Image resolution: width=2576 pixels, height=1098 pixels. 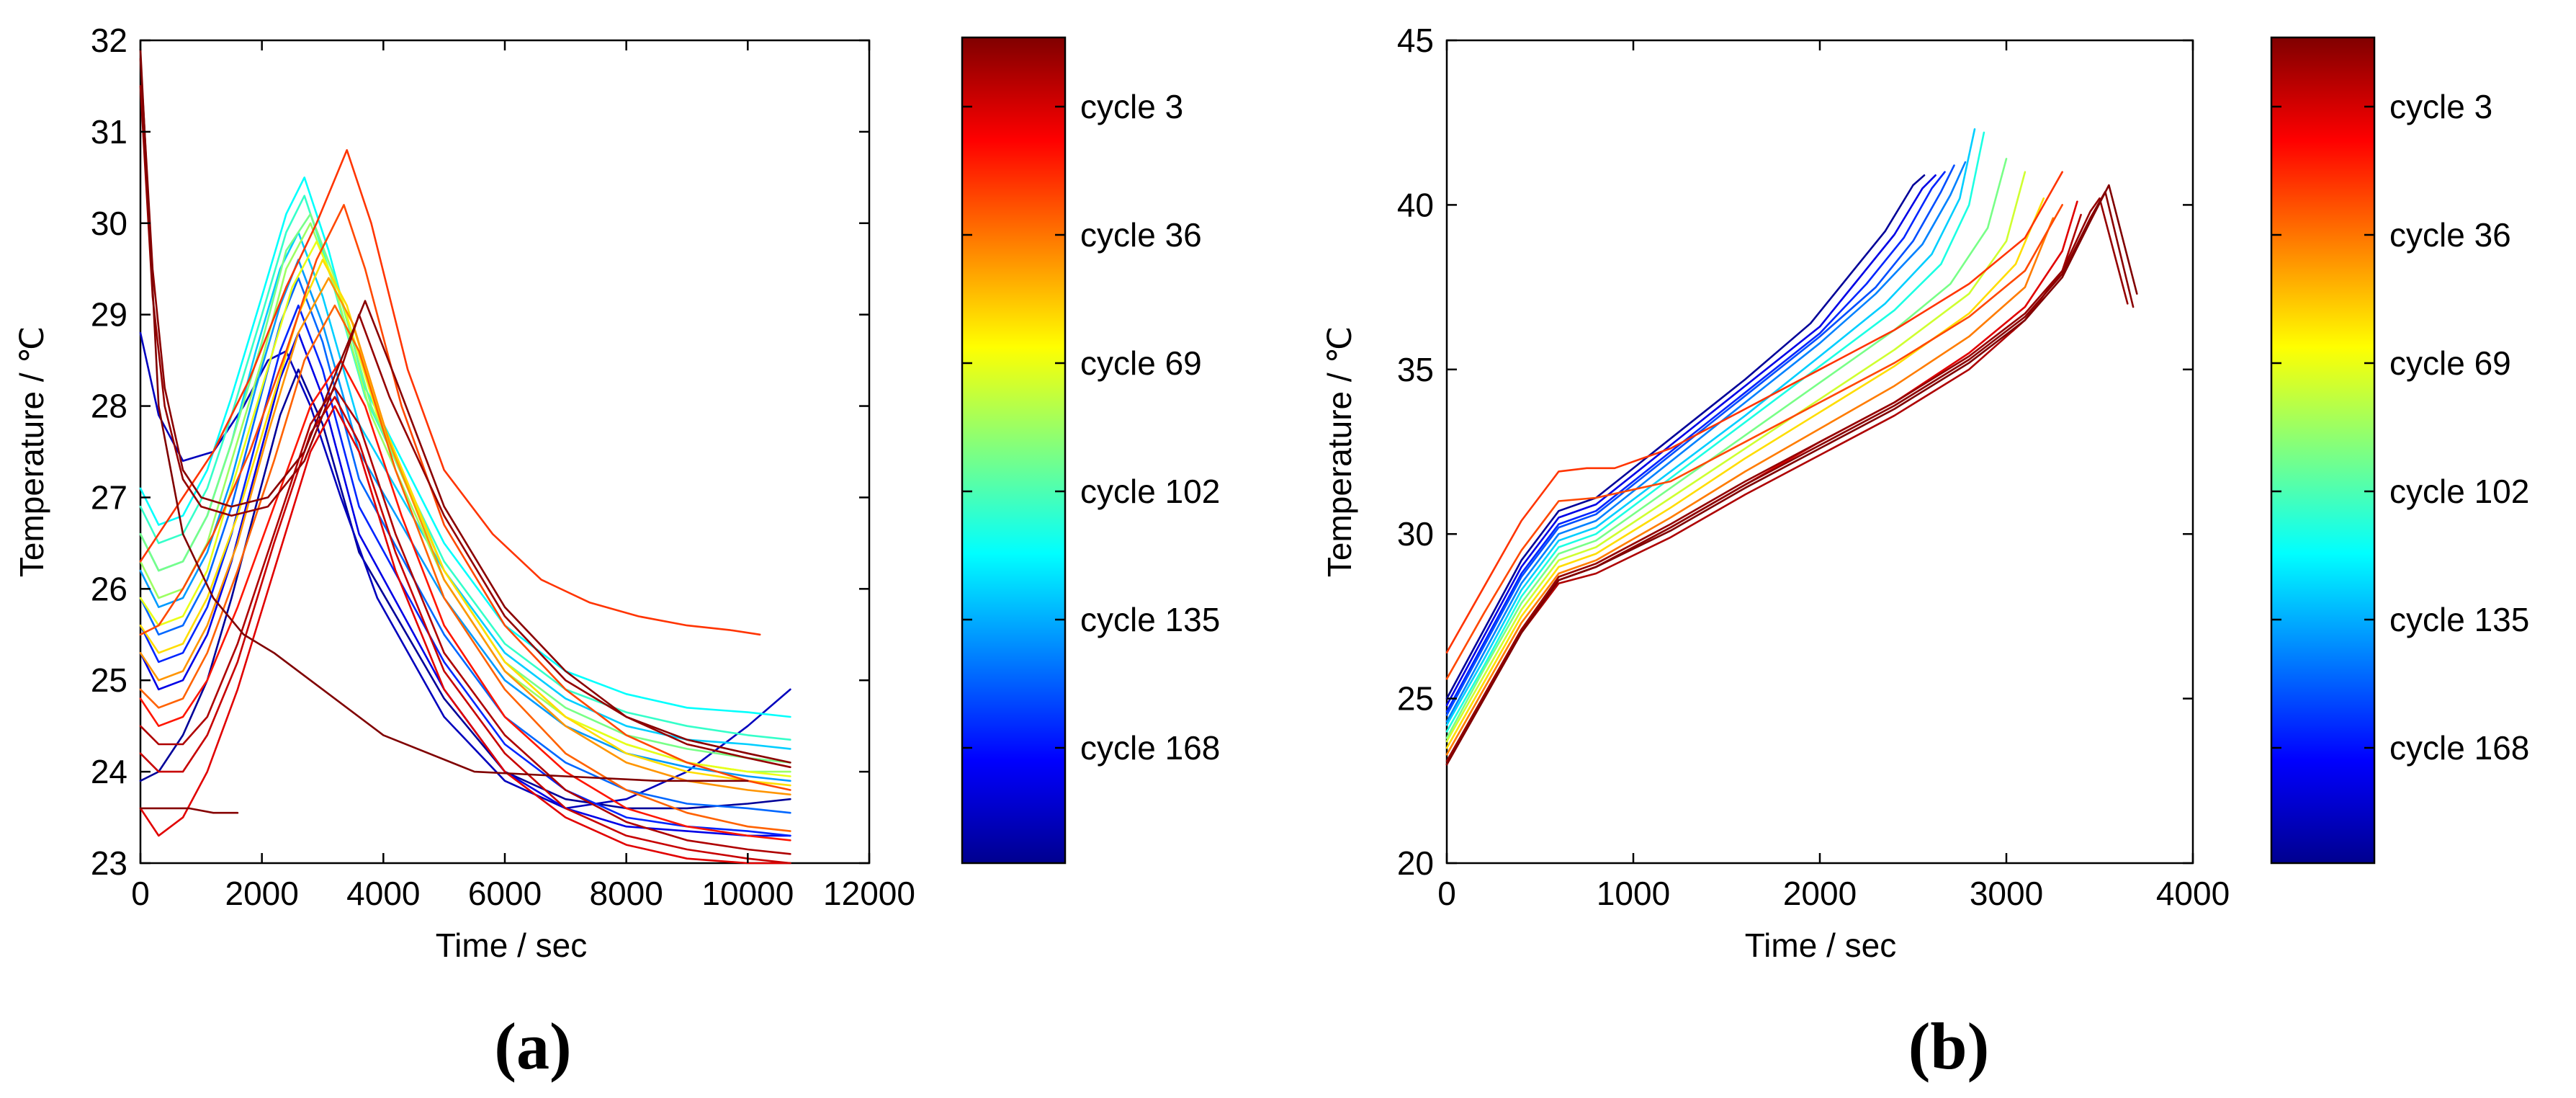 I want to click on x-axis-label-a: Time / sec, so click(x=511, y=945).